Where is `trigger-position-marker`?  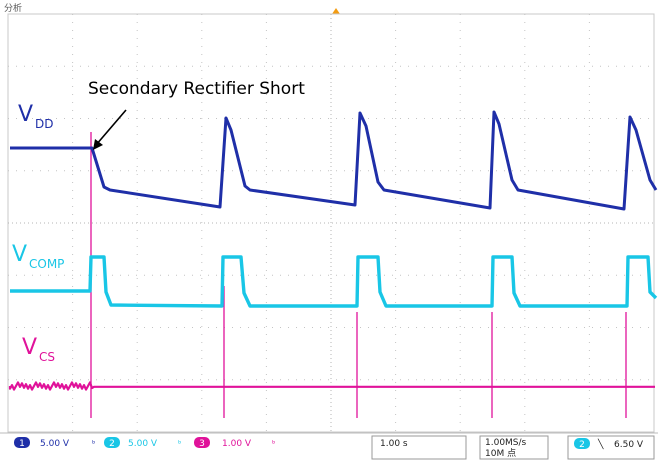 trigger-position-marker is located at coordinates (336, 11).